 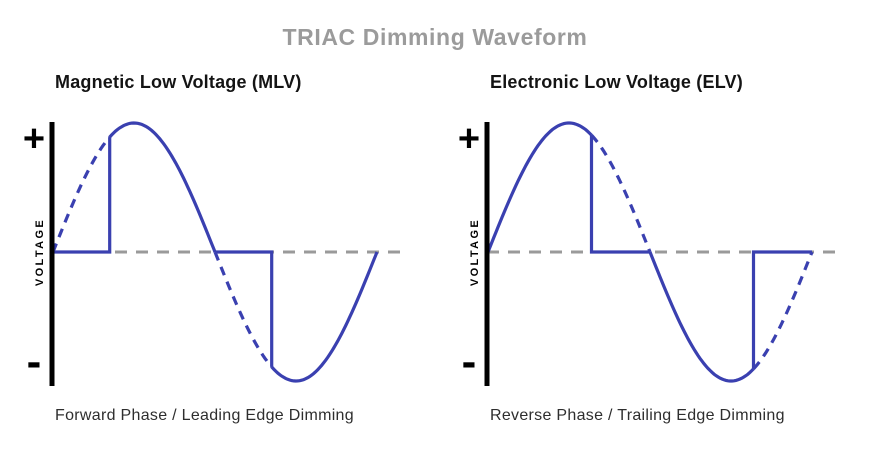 I want to click on panel-heading-elv: Electronic Low Voltage (ELV), so click(x=616, y=82).